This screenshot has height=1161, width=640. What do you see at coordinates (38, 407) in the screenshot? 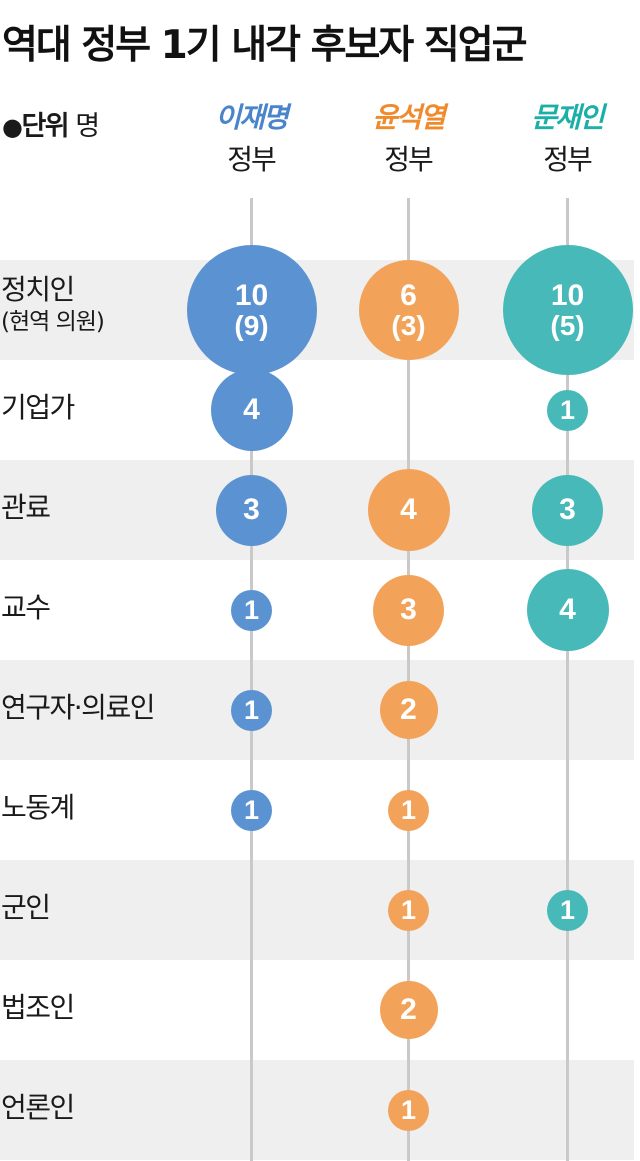
I see `row-label: 기업가` at bounding box center [38, 407].